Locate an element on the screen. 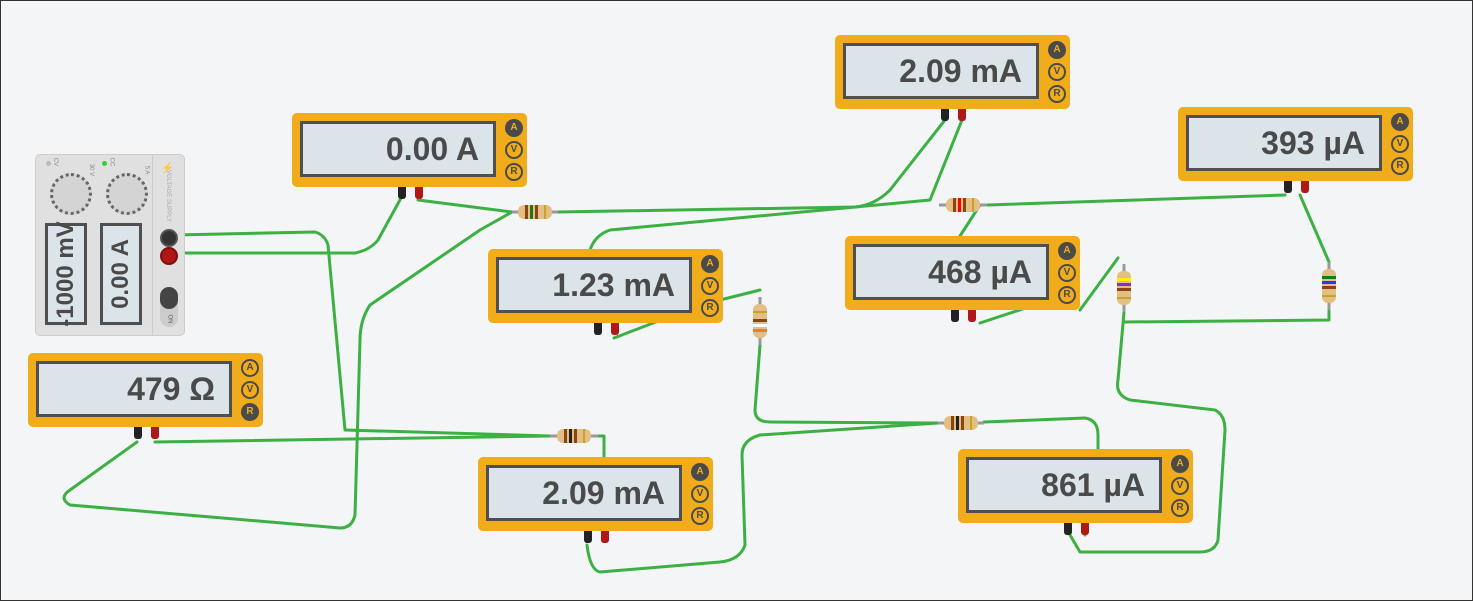 This screenshot has height=601, width=1473. multimeter: 1.23 mA A V R is located at coordinates (605, 292).